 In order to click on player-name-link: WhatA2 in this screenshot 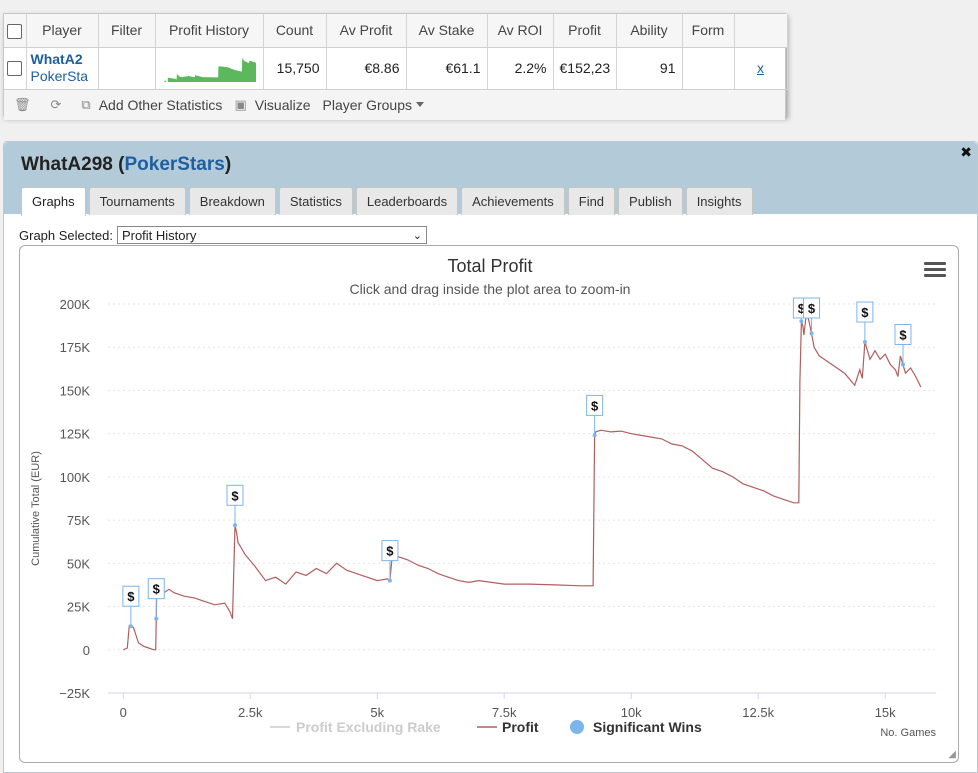, I will do `click(56, 59)`.